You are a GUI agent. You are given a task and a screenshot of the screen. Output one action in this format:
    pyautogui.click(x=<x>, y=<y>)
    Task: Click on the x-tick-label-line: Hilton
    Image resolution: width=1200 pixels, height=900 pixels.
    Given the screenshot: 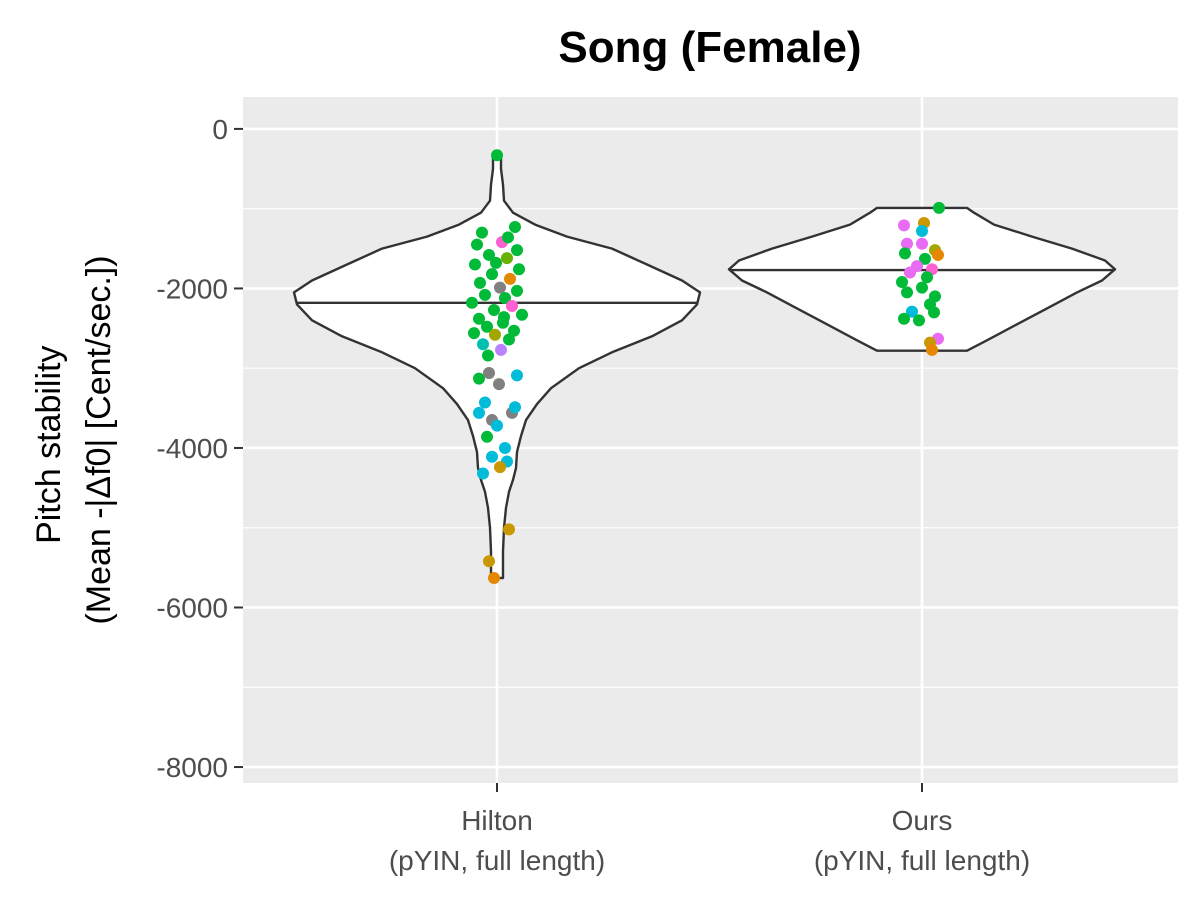 What is the action you would take?
    pyautogui.click(x=497, y=820)
    